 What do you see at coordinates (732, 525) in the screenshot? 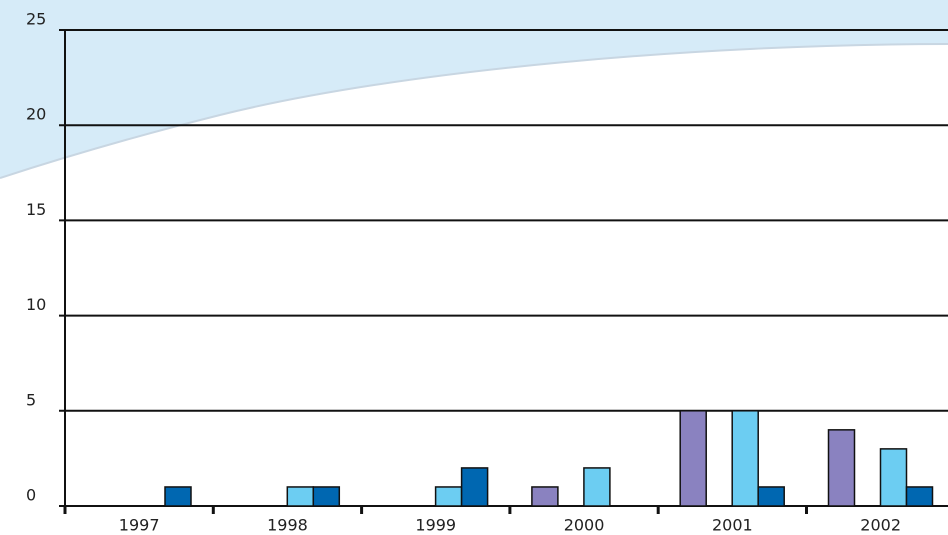
I see `x-tick-label: 2001` at bounding box center [732, 525].